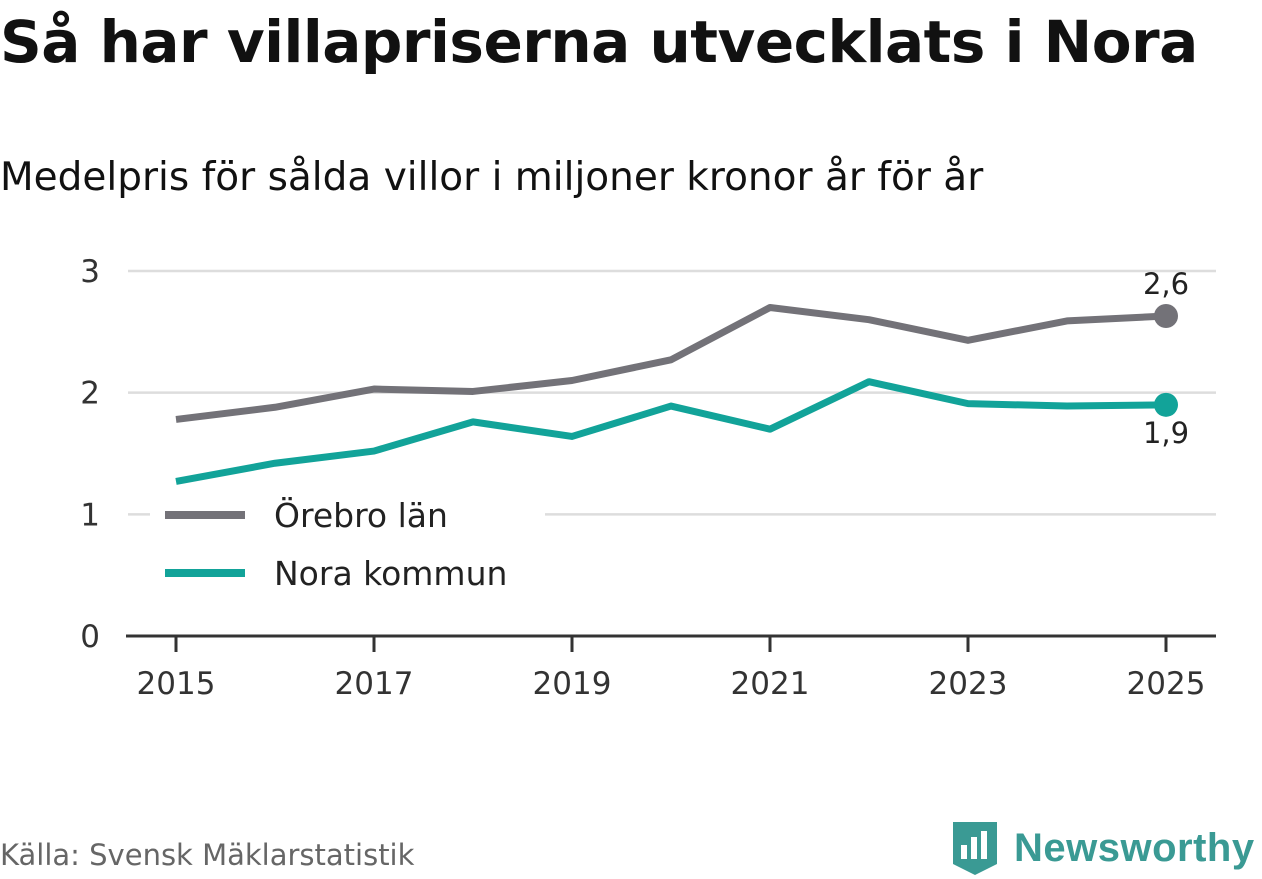 The image size is (1262, 879). Describe the element at coordinates (599, 42) in the screenshot. I see `chart-title: Så har villapriserna utvecklats i Nora` at that location.